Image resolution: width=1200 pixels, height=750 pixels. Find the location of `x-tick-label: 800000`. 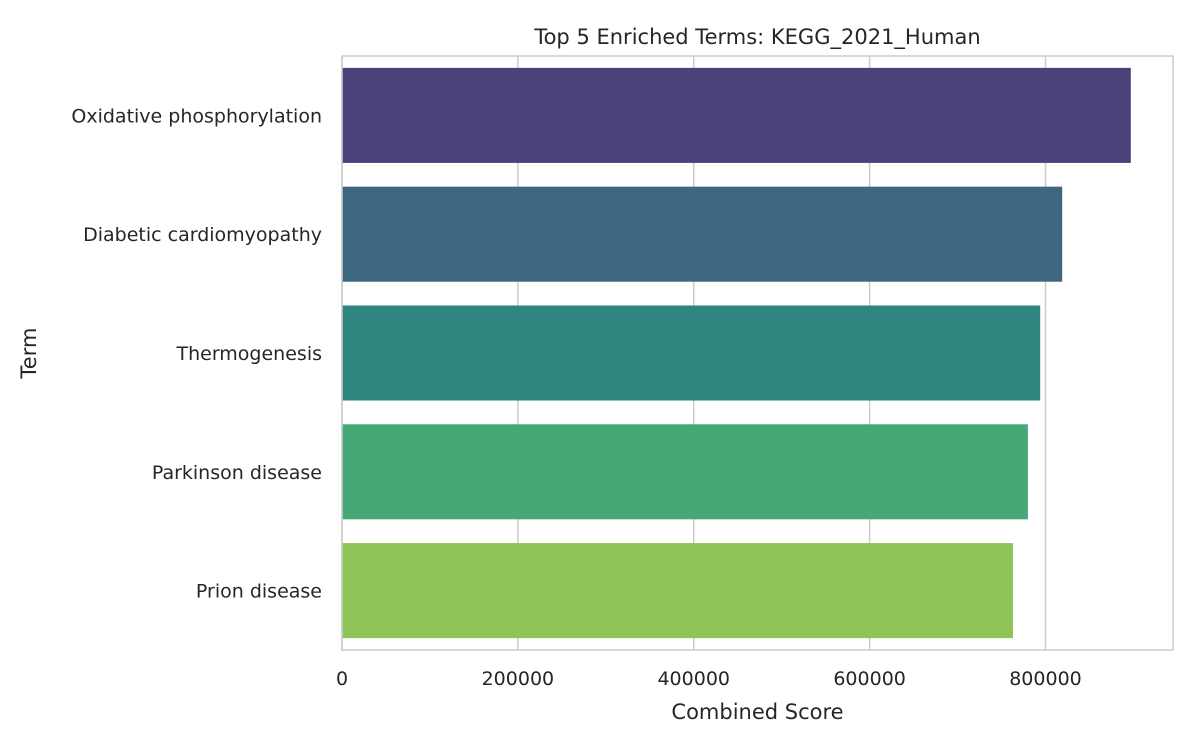

x-tick-label: 800000 is located at coordinates (1045, 679).